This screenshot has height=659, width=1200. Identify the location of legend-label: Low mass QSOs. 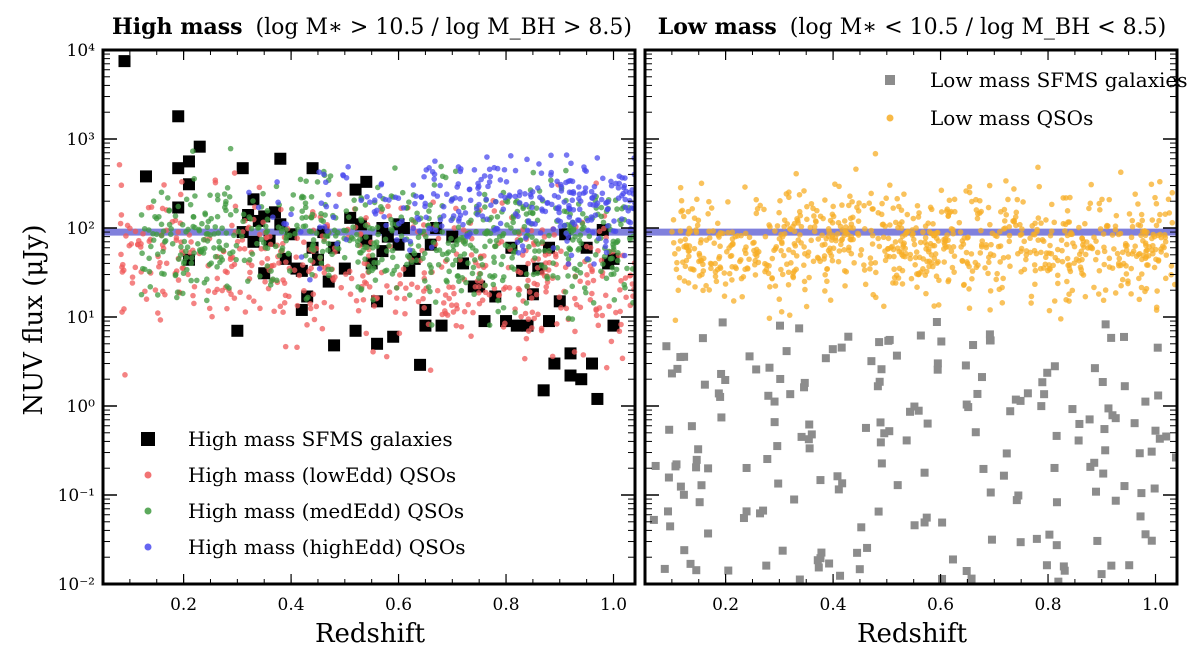
(1011, 118).